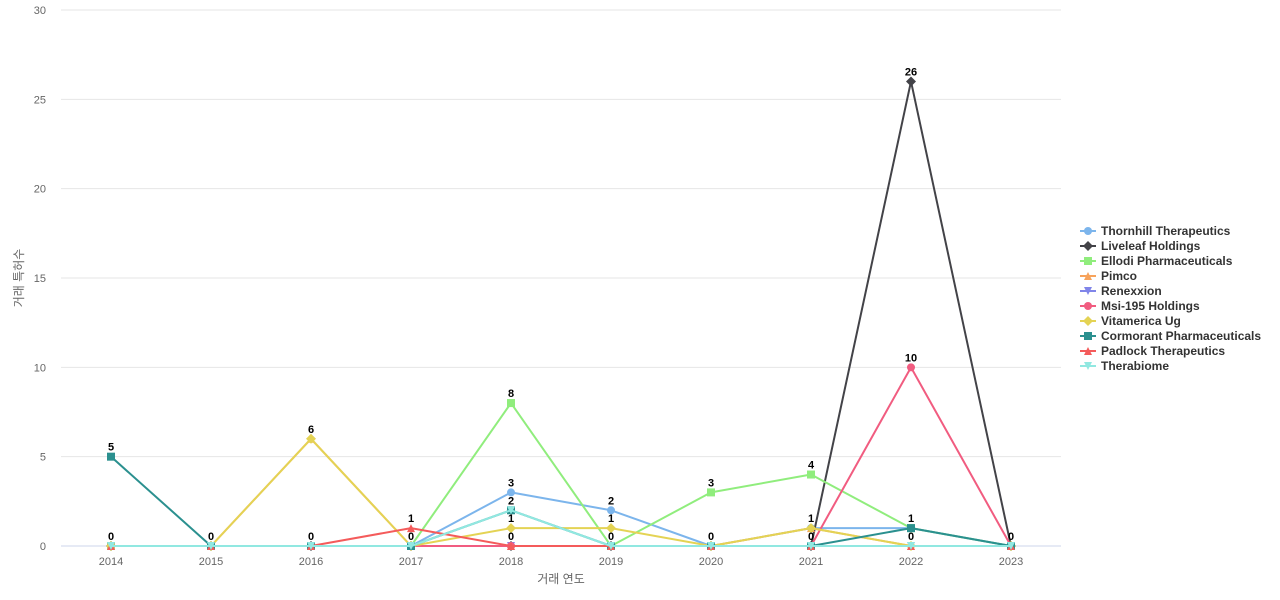  What do you see at coordinates (43, 458) in the screenshot?
I see `y-tick-label: 5` at bounding box center [43, 458].